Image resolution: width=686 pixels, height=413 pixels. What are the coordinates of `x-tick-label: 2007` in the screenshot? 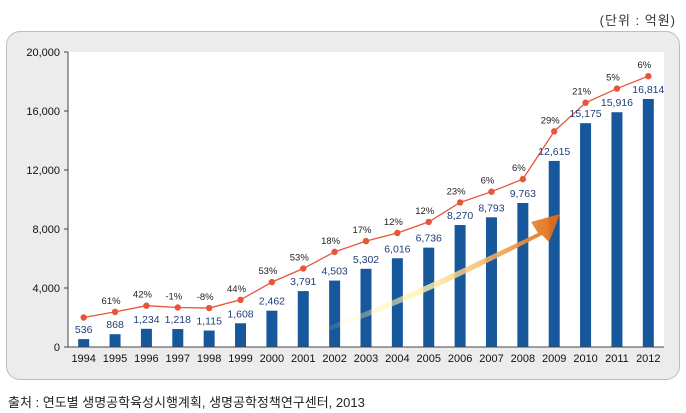 It's located at (491, 359).